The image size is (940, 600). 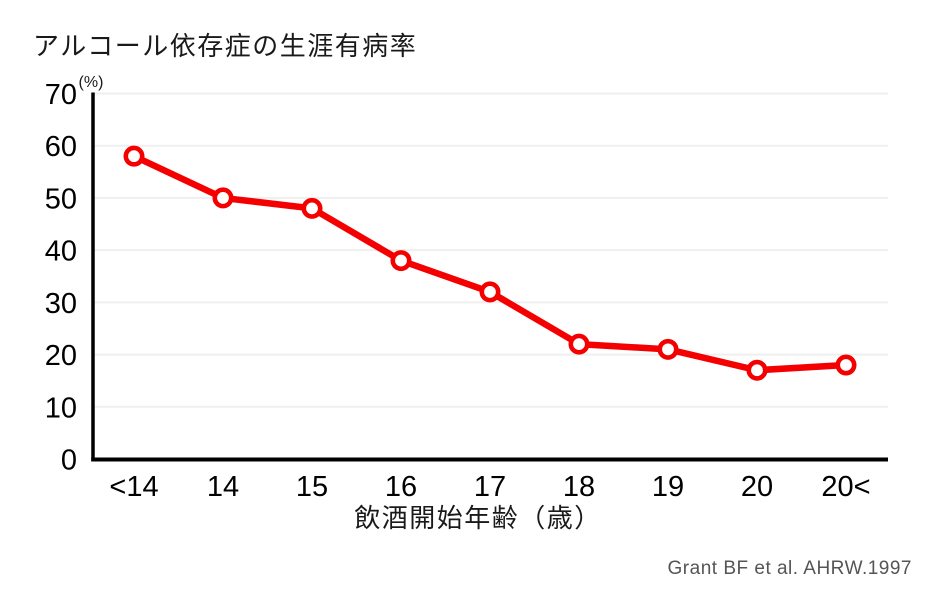 What do you see at coordinates (478, 518) in the screenshot?
I see `x-axis-title: 飲酒開始年齢（歳）` at bounding box center [478, 518].